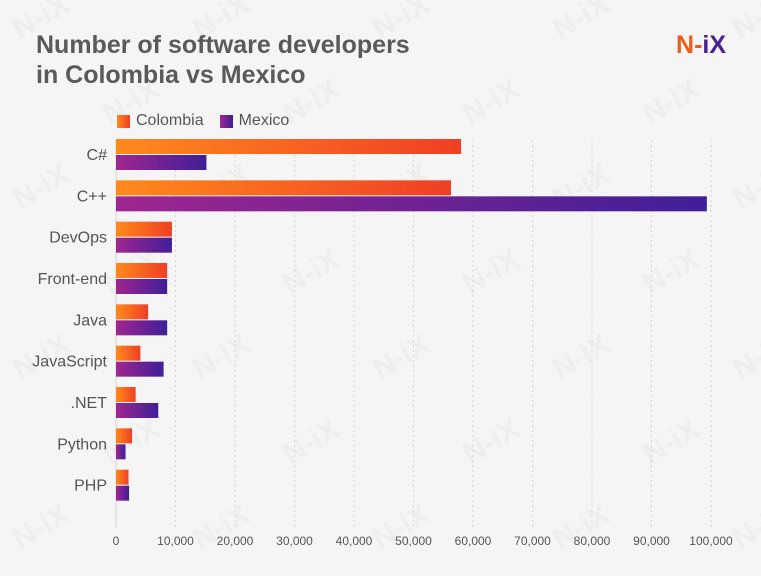  What do you see at coordinates (97, 155) in the screenshot?
I see `y-category-label: C#` at bounding box center [97, 155].